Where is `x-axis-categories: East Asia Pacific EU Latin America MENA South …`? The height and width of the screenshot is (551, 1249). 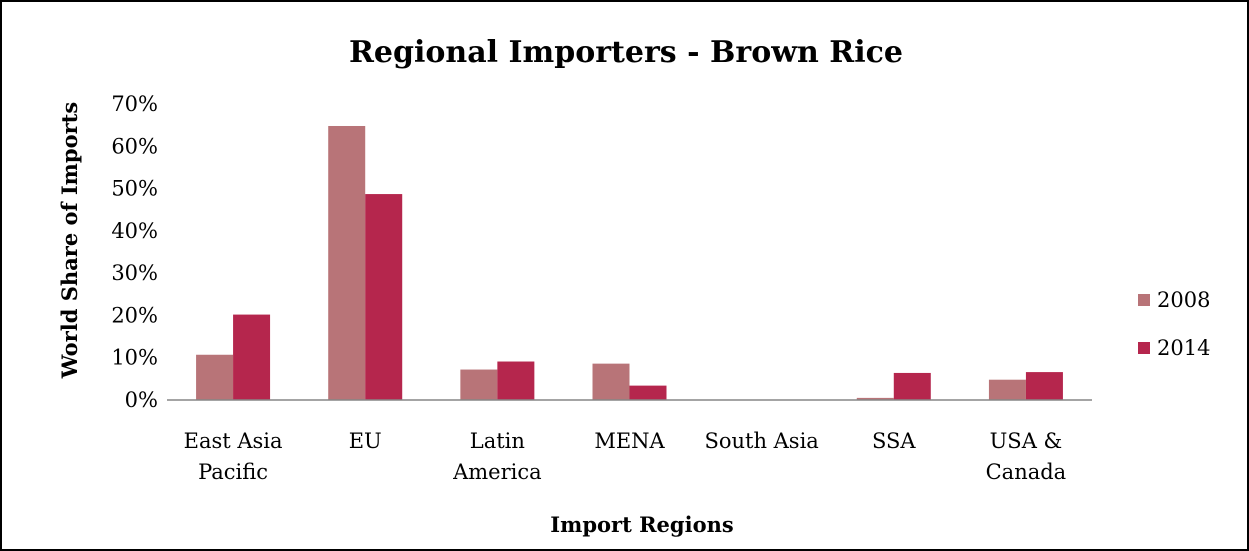
x-axis-categories: East Asia Pacific EU Latin America MENA South … is located at coordinates (625, 456).